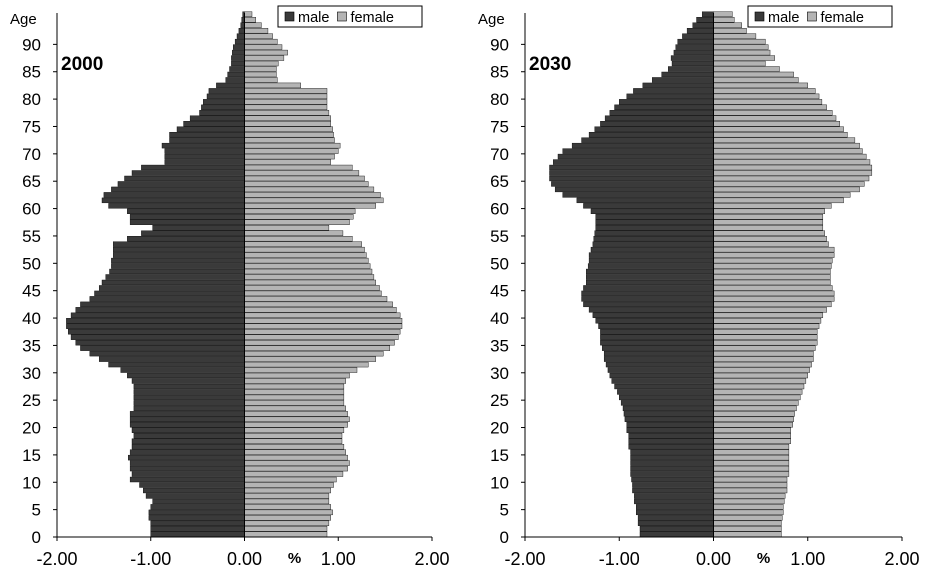 The image size is (931, 588). What do you see at coordinates (759, 16) in the screenshot?
I see `legend-swatch-male` at bounding box center [759, 16].